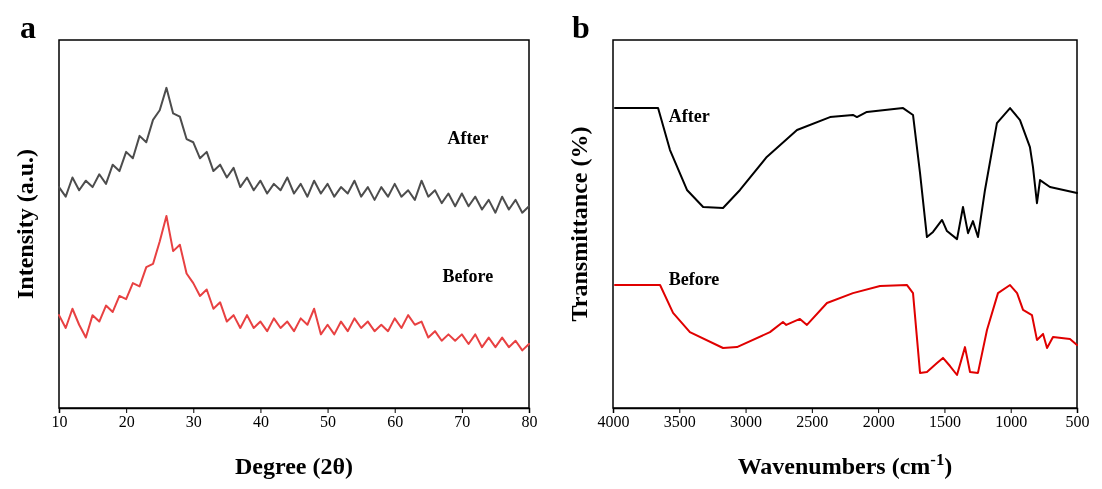 The height and width of the screenshot is (489, 1102). Describe the element at coordinates (468, 138) in the screenshot. I see `text: After` at that location.